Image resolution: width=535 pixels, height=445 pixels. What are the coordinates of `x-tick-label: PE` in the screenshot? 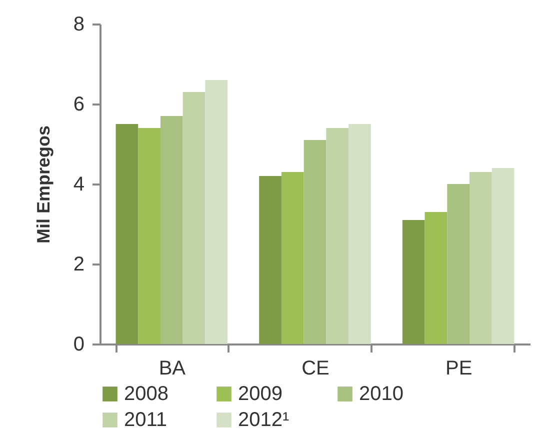 It's located at (458, 369).